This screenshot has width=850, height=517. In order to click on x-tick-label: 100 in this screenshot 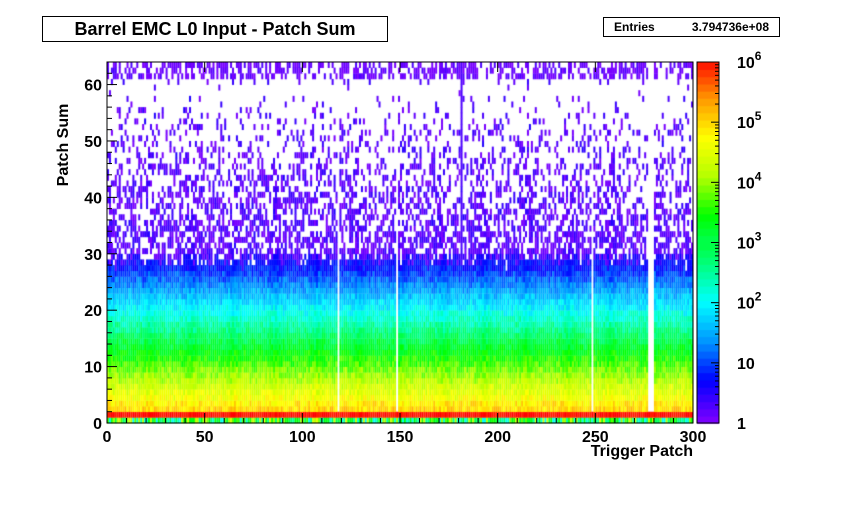, I will do `click(302, 437)`.